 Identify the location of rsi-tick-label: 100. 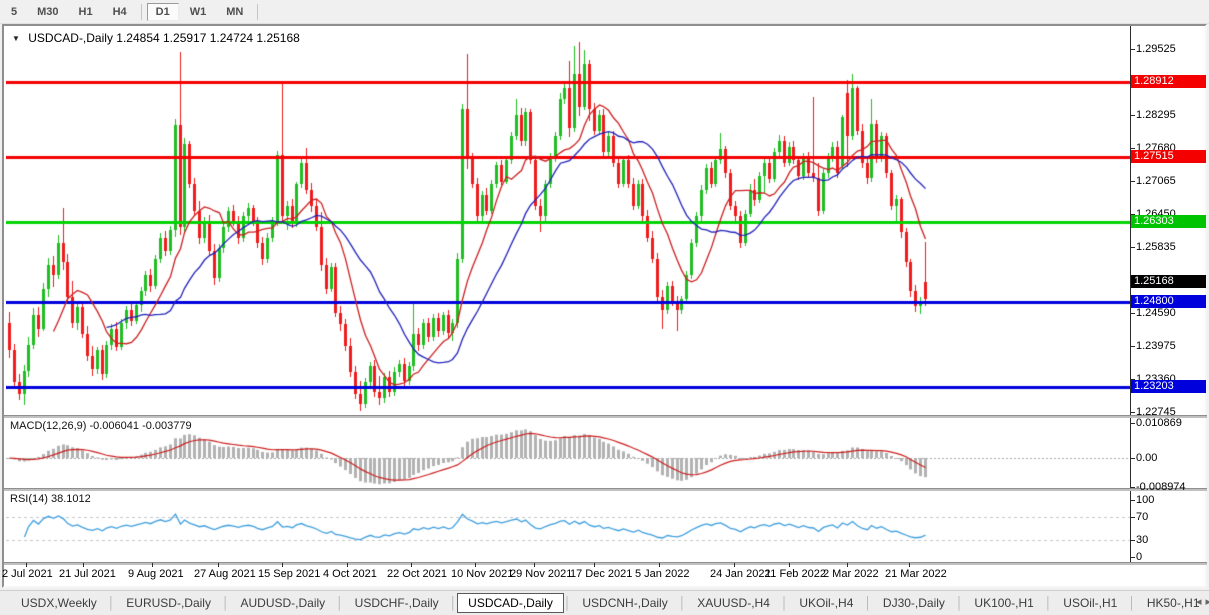
(1145, 500).